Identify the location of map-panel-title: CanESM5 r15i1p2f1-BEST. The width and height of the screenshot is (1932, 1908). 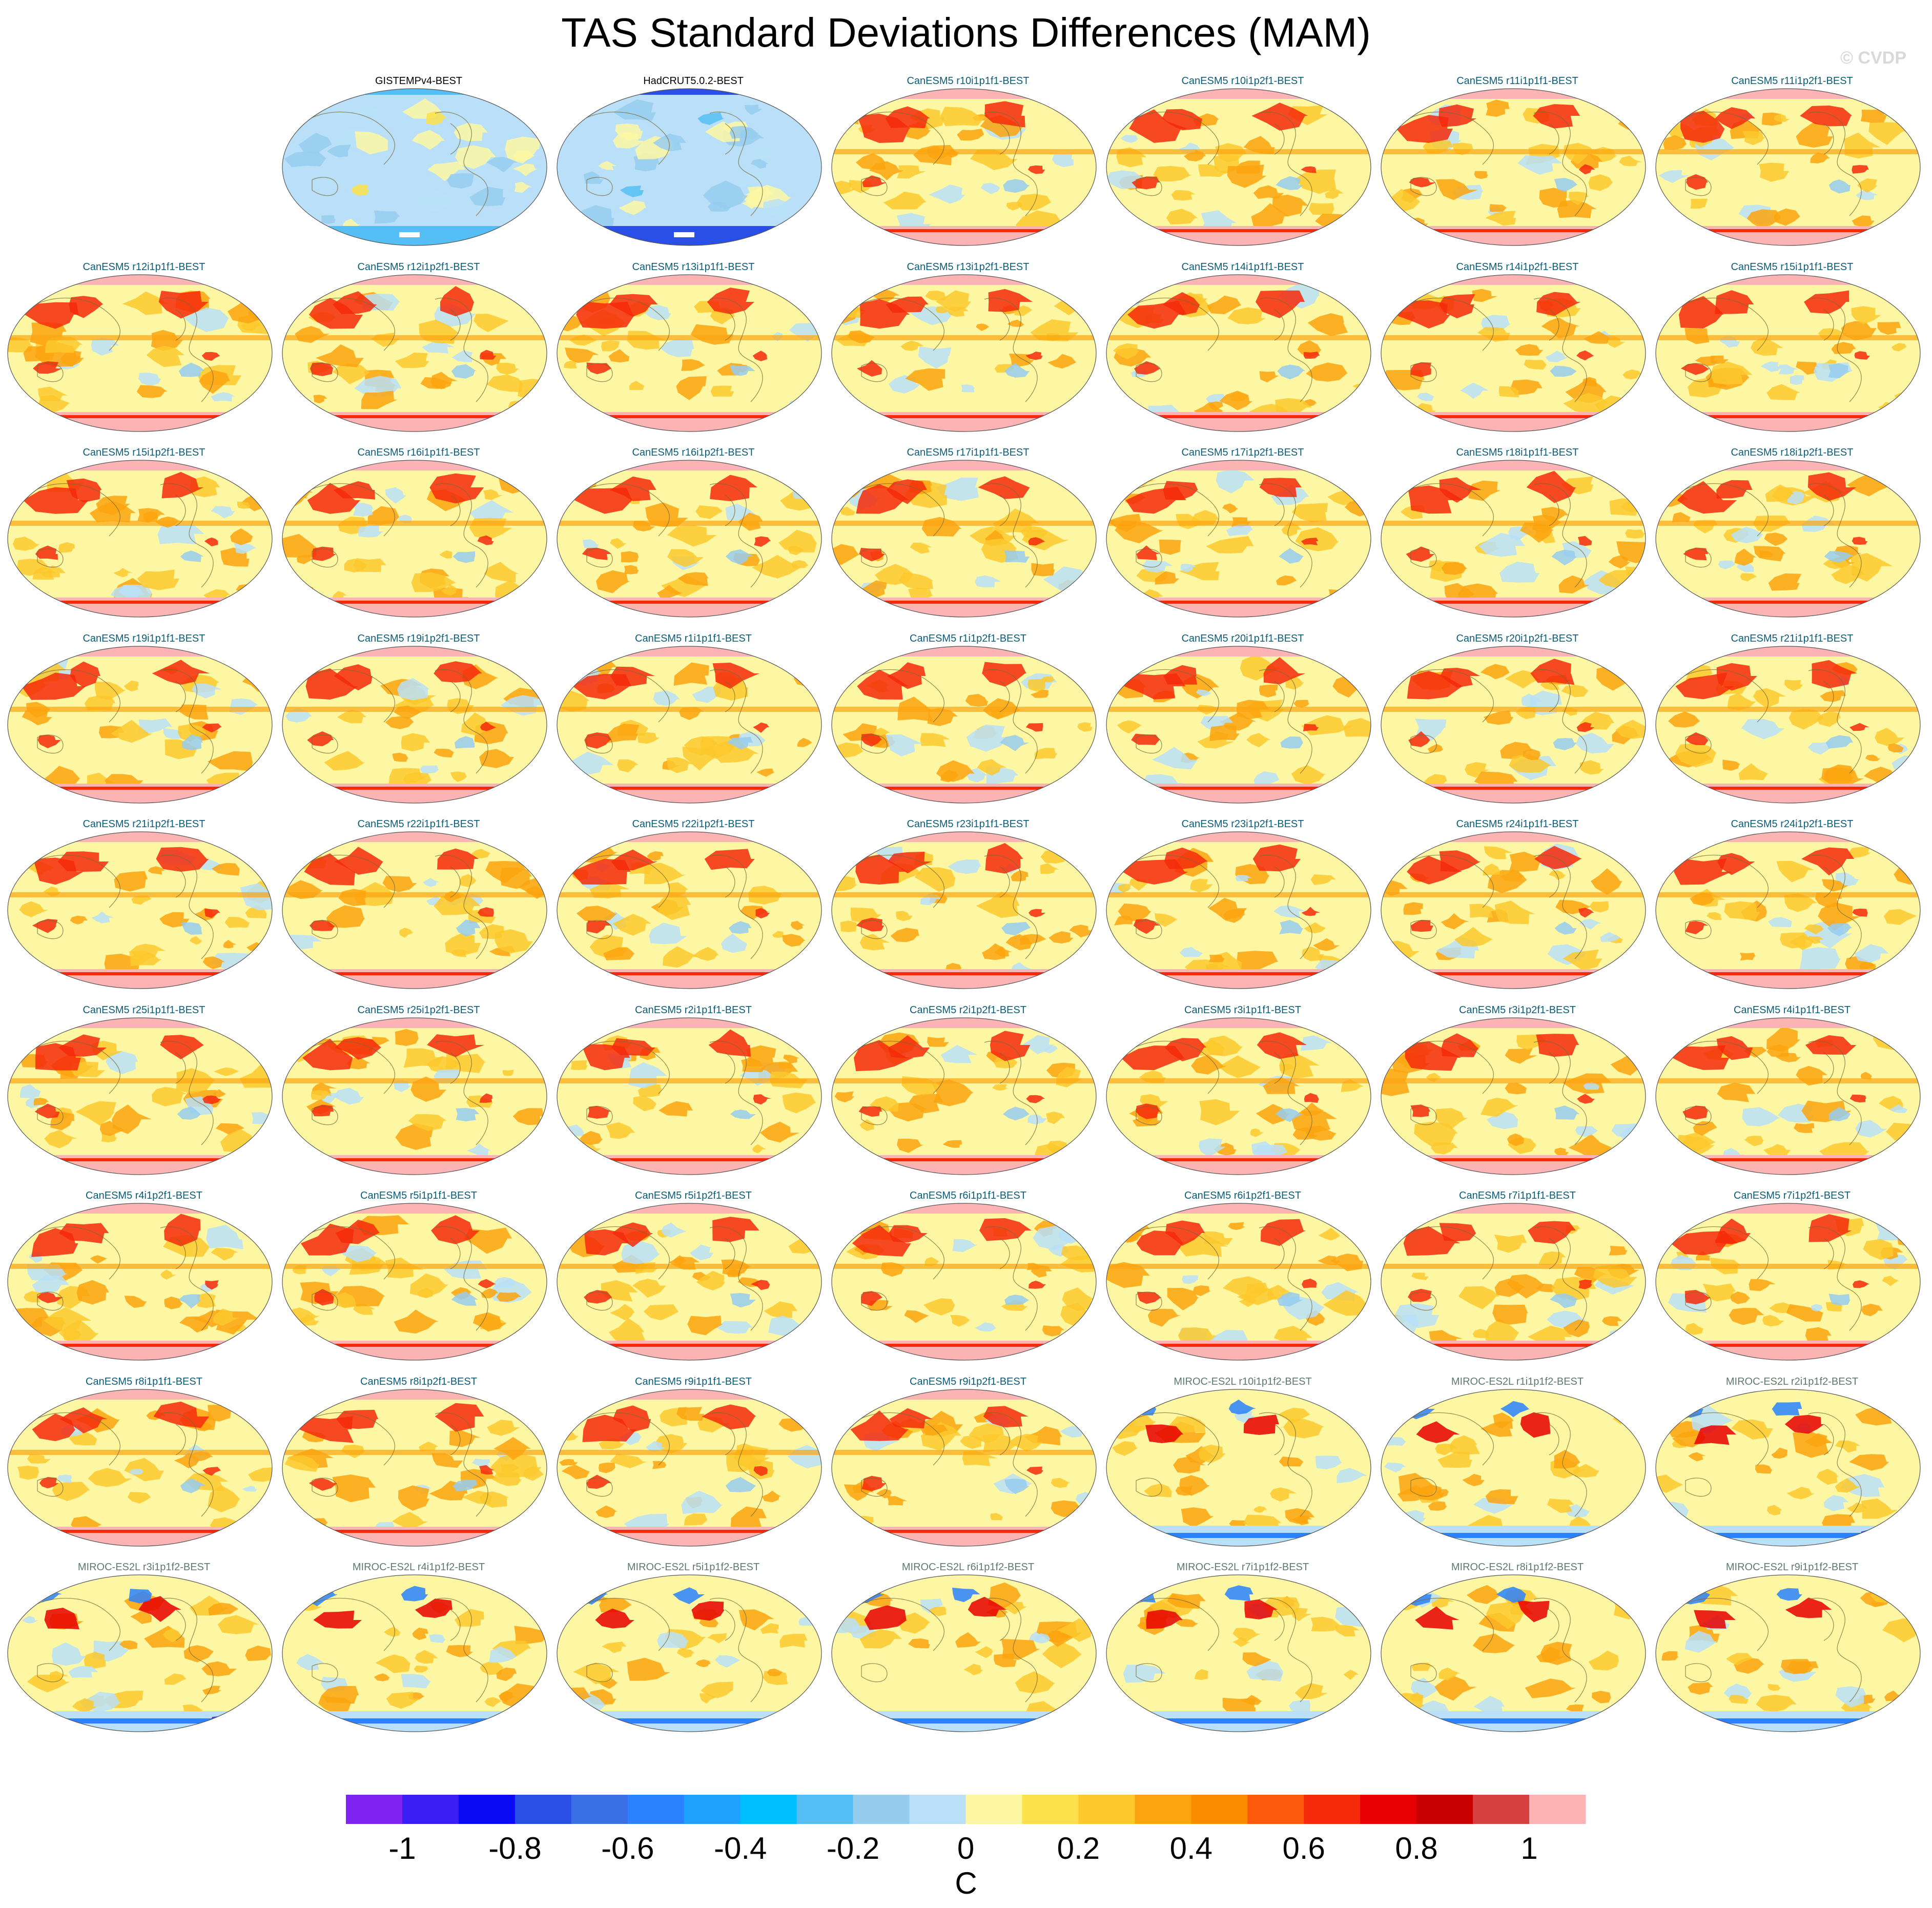
(144, 452).